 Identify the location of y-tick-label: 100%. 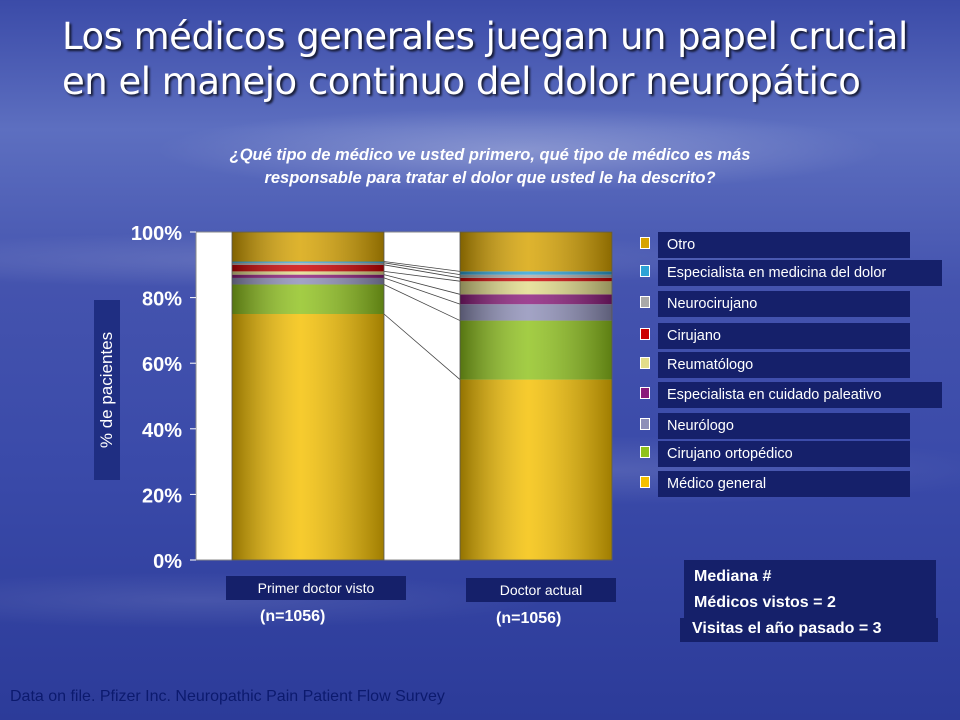
(156, 234).